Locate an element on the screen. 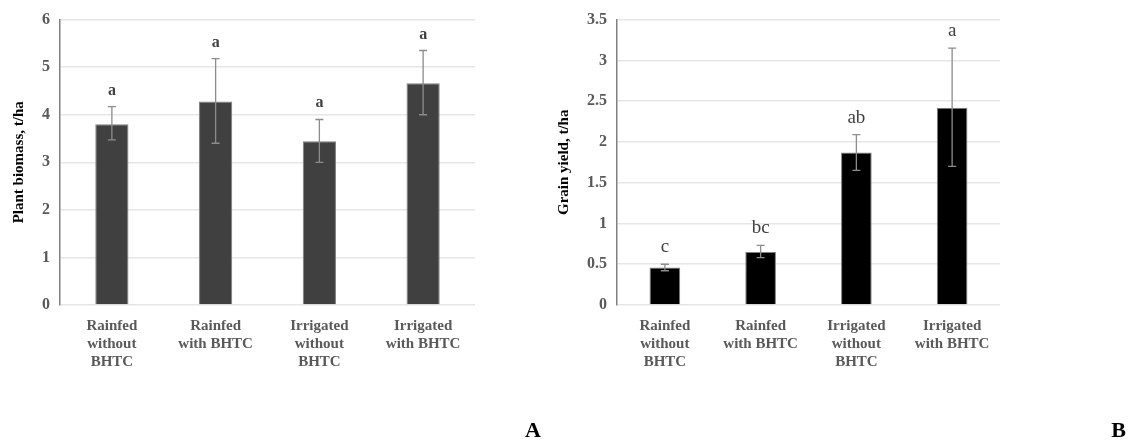 The height and width of the screenshot is (443, 1130). y-tick-label: 0.5 is located at coordinates (597, 263).